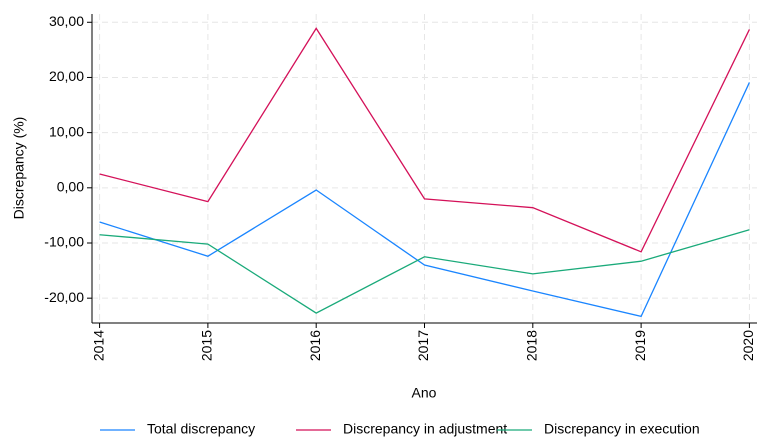 This screenshot has width=759, height=438. What do you see at coordinates (66, 131) in the screenshot?
I see `y-tick-label: 10,00` at bounding box center [66, 131].